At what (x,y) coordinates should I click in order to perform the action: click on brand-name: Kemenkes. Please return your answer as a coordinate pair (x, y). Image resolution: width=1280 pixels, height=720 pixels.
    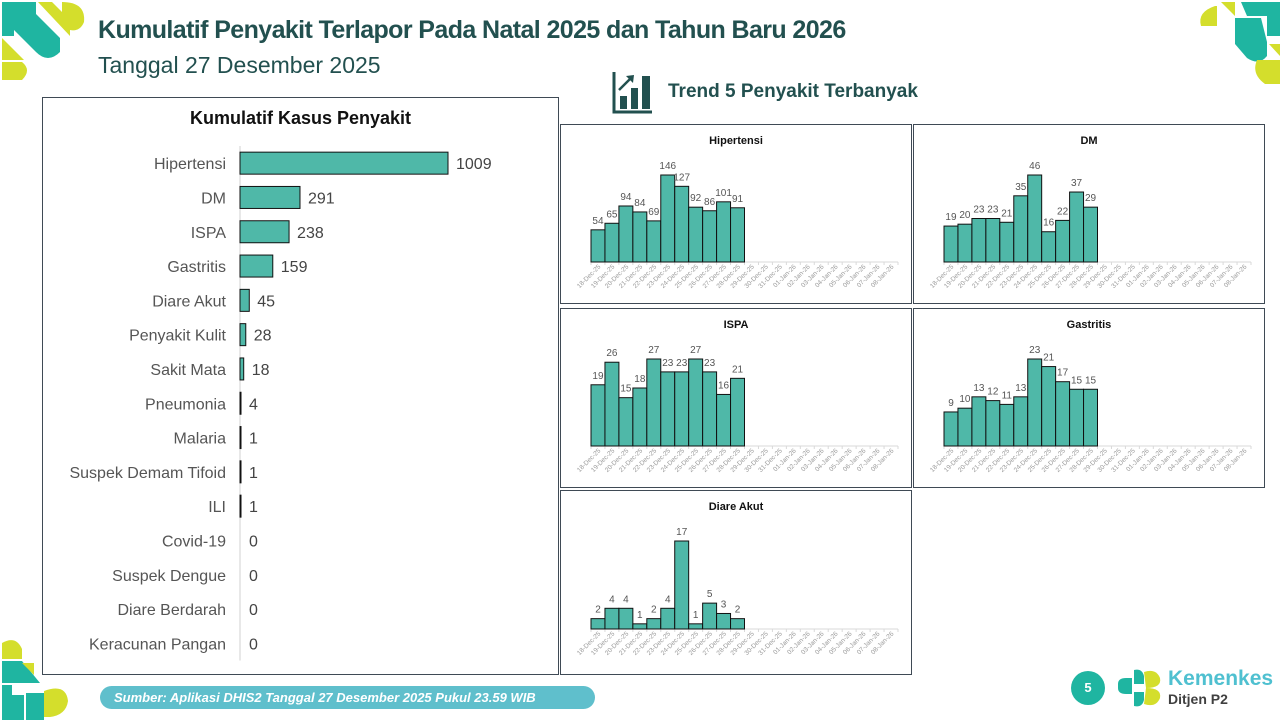
    Looking at the image, I should click on (1221, 678).